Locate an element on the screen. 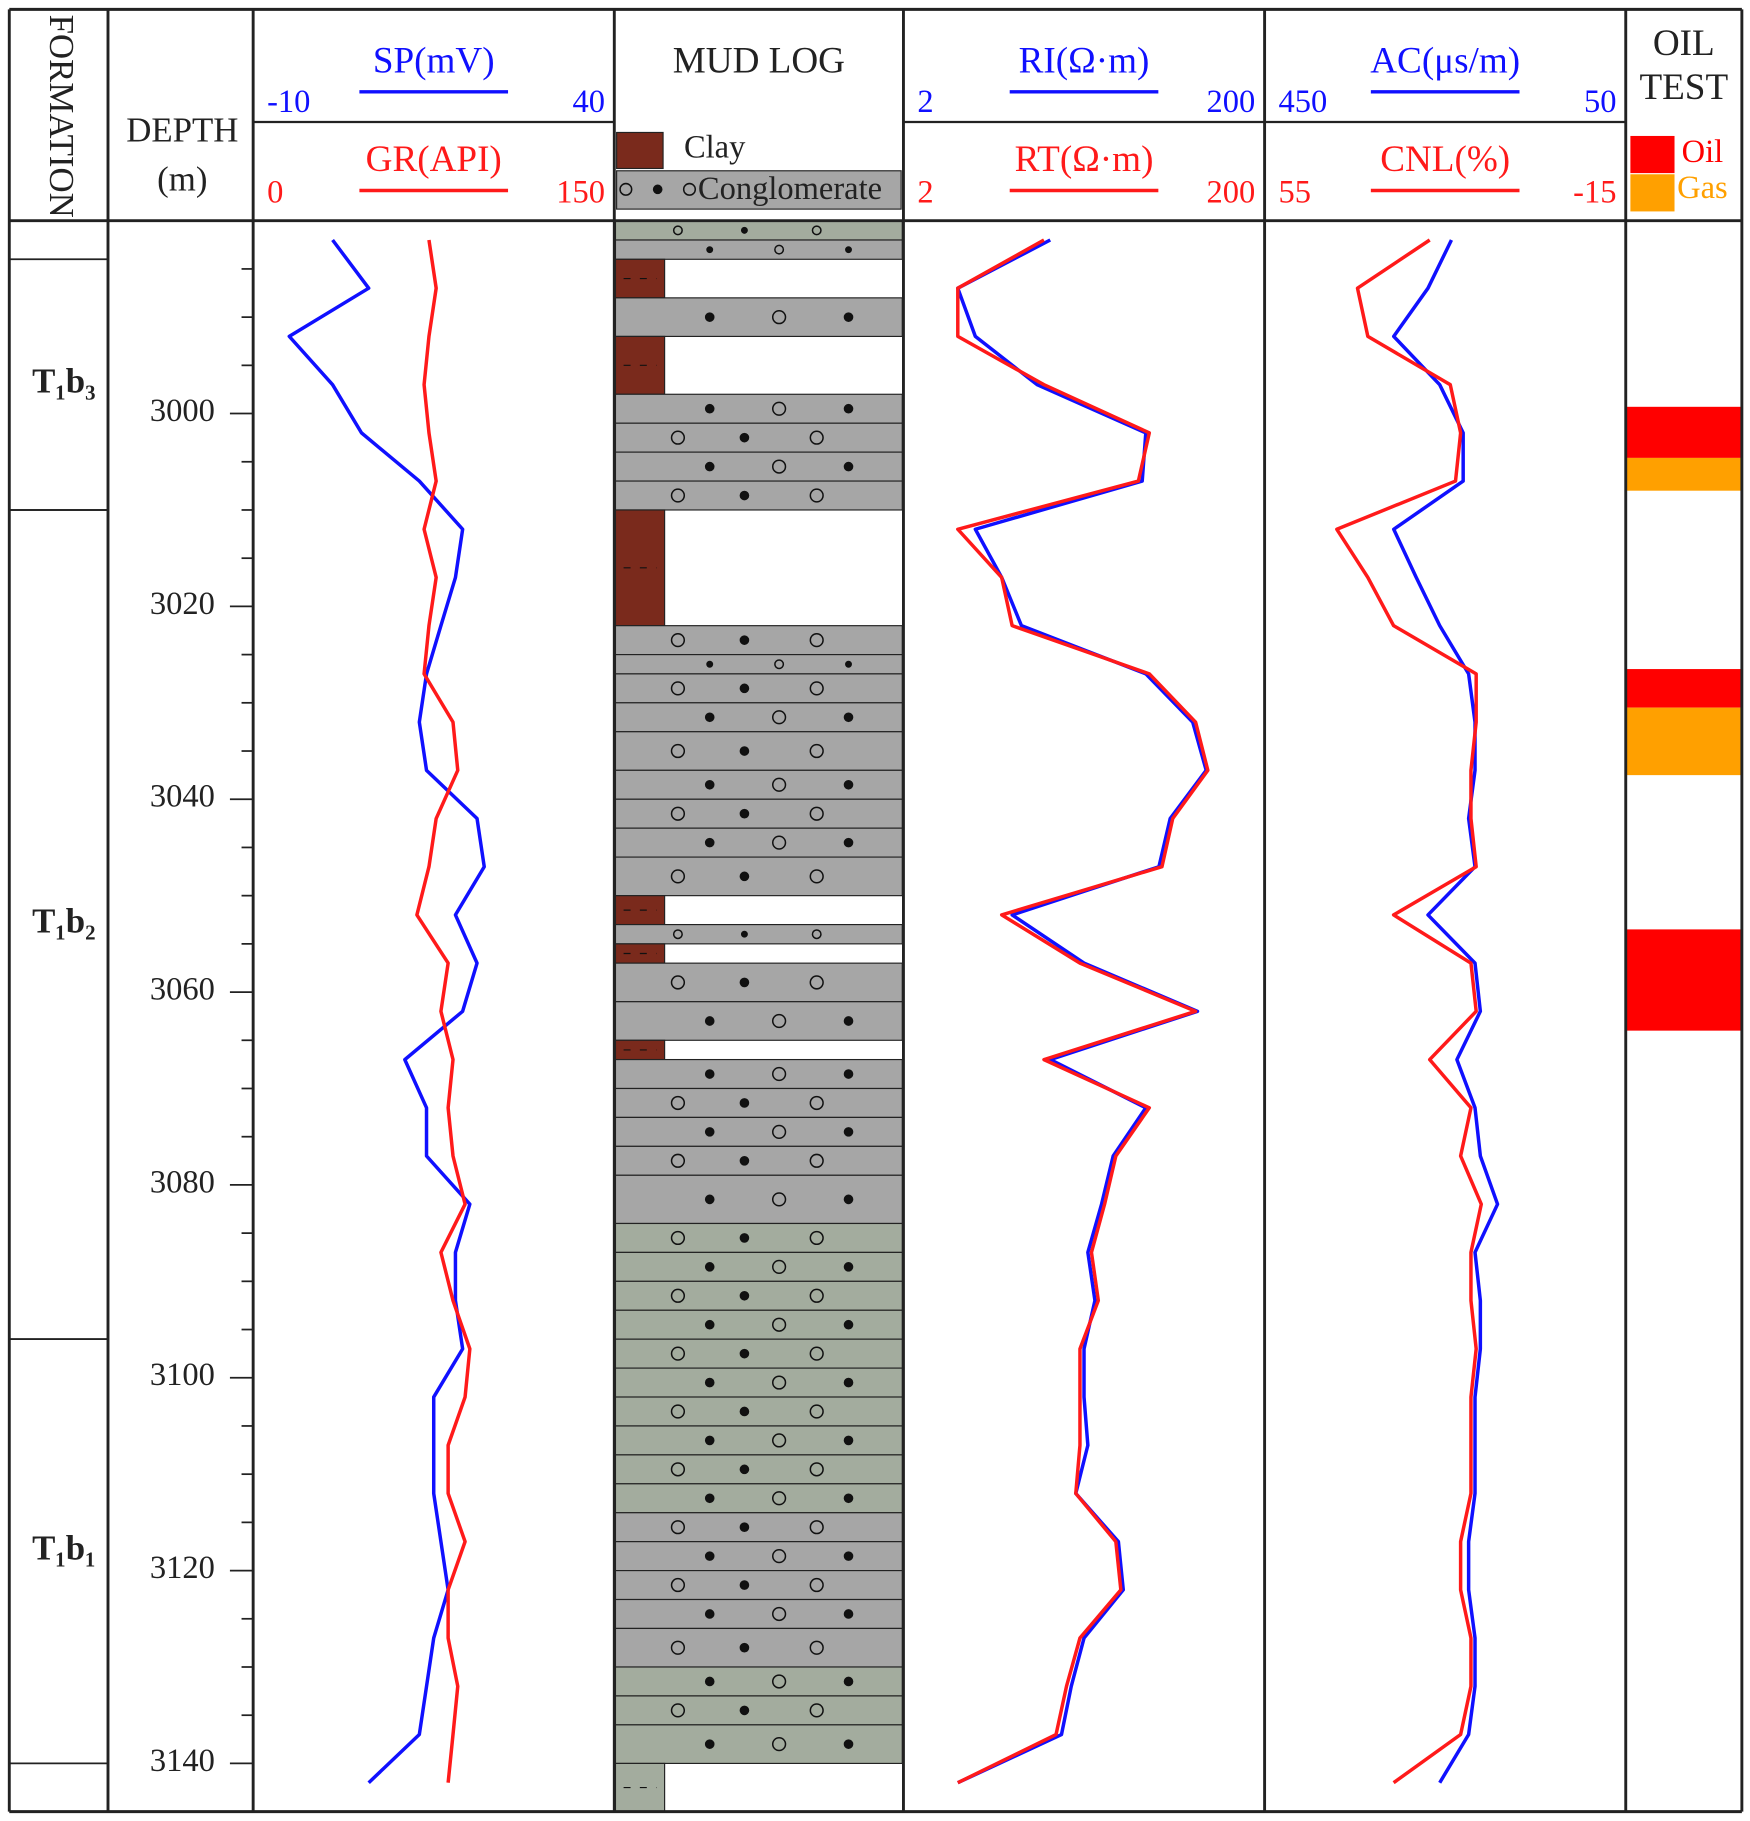 This screenshot has height=1821, width=1750. y-tick-label: 3080 is located at coordinates (182, 1182).